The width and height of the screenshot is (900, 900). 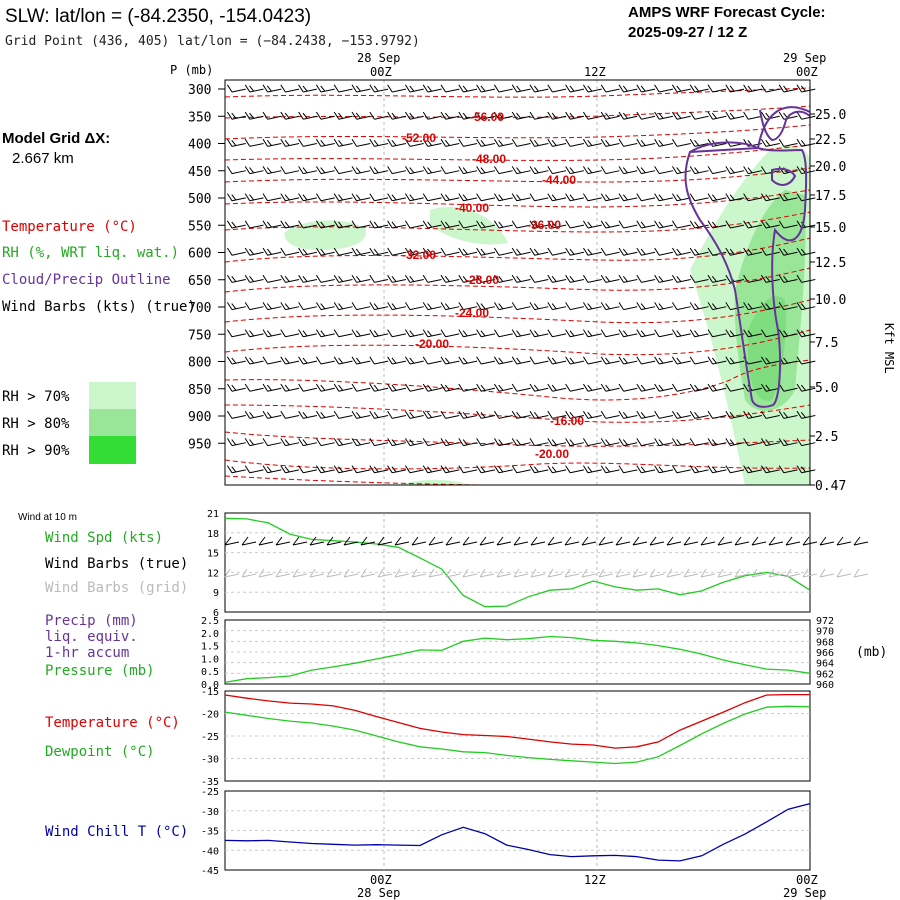 What do you see at coordinates (807, 880) in the screenshot?
I see `bottom-tick-00z-b: 00Z` at bounding box center [807, 880].